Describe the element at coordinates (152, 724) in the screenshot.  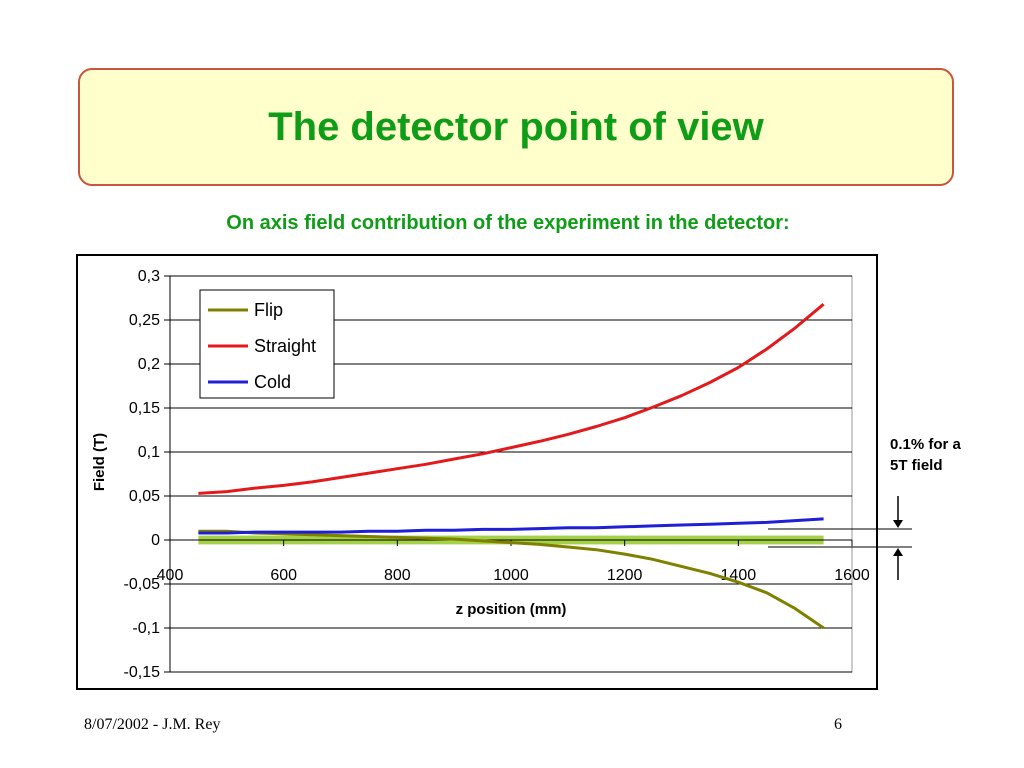
I see `footer-date-author: 8/07/2002 - J.M. Rey` at that location.